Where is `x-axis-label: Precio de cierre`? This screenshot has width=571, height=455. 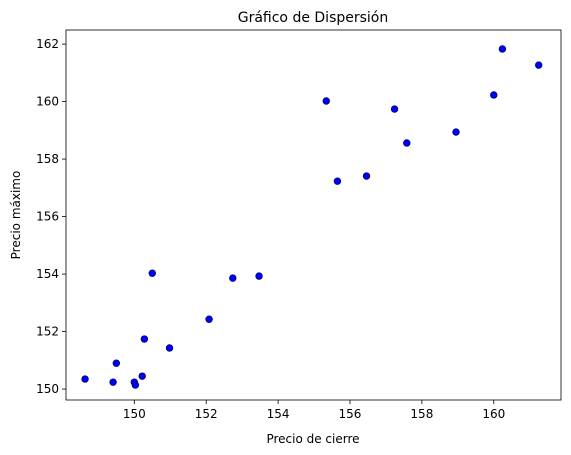 x-axis-label: Precio de cierre is located at coordinates (312, 439).